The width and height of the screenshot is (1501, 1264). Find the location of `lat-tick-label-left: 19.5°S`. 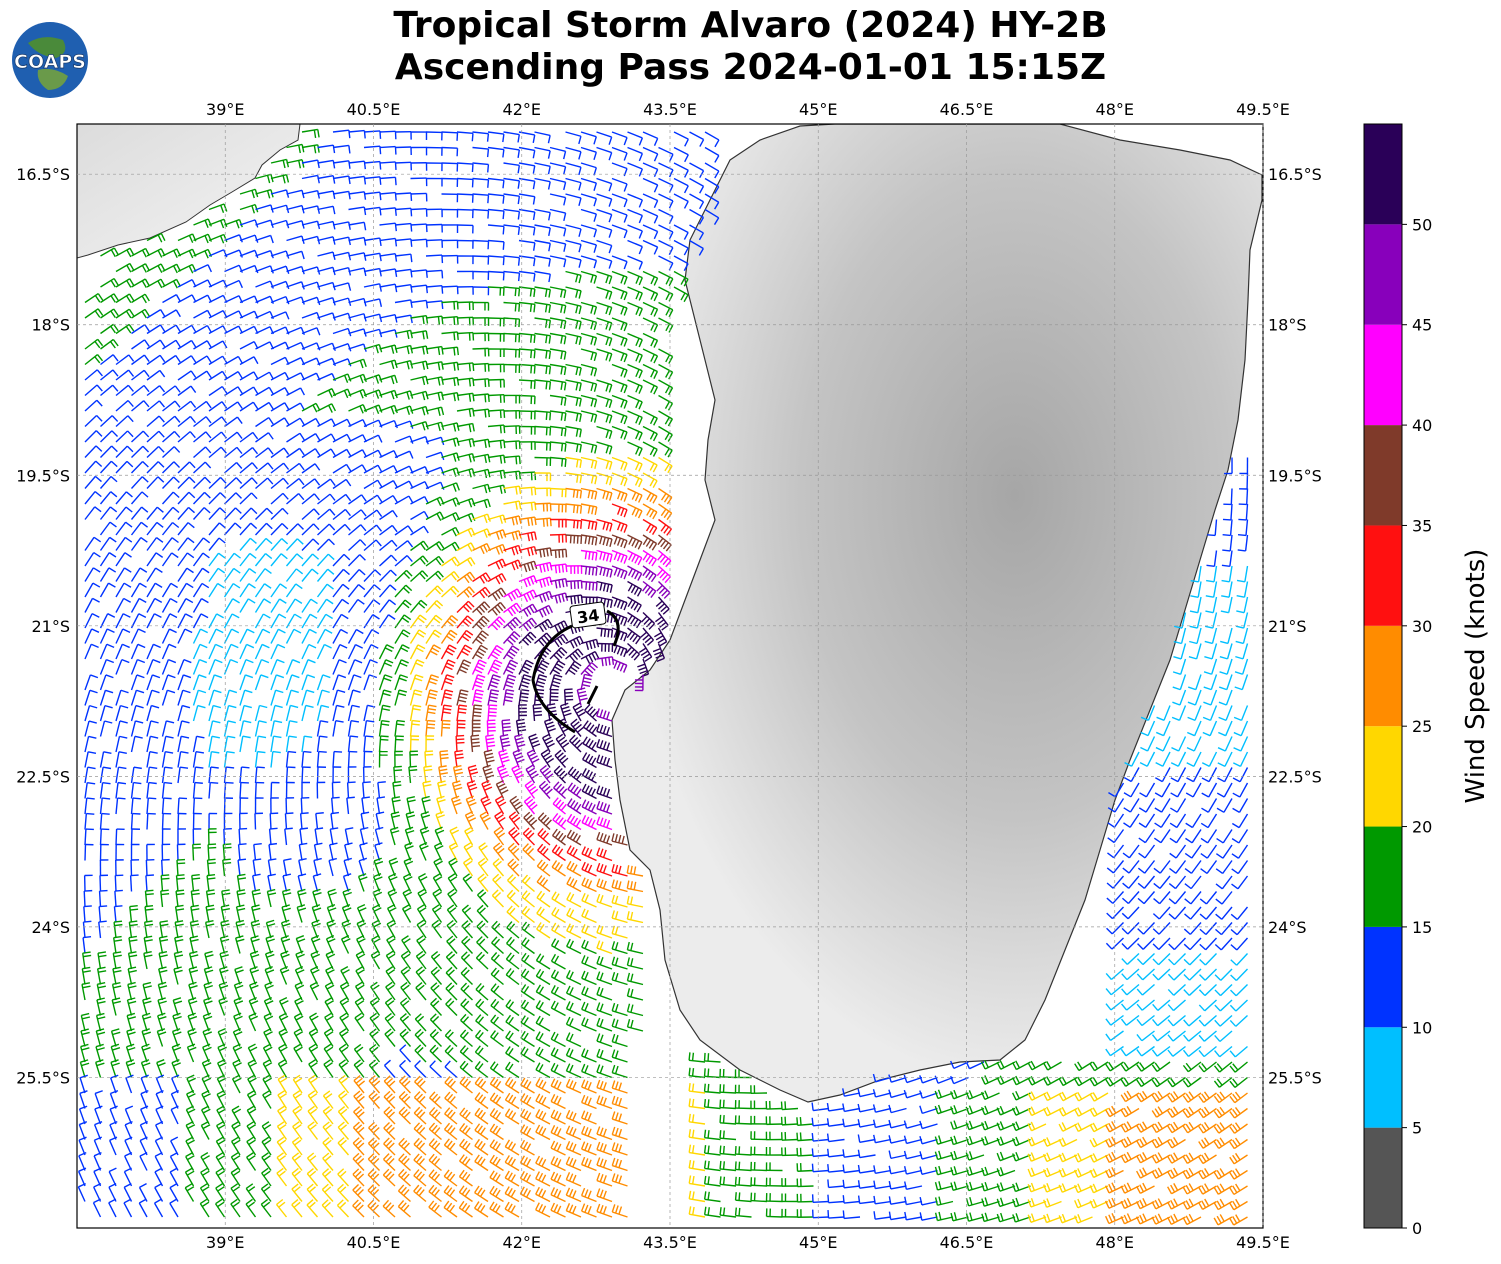

lat-tick-label-left: 19.5°S is located at coordinates (43, 475).